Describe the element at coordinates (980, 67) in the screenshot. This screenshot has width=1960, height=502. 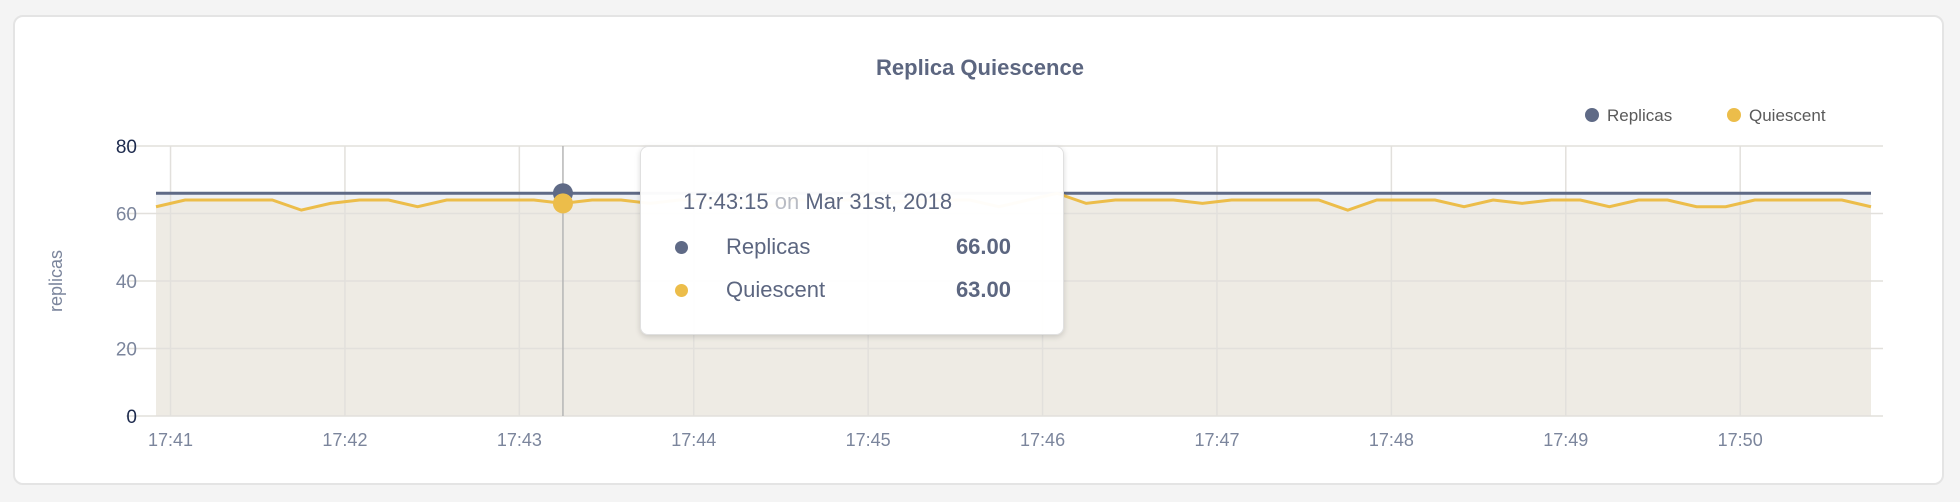
I see `chart-title: Replica Quiescence` at that location.